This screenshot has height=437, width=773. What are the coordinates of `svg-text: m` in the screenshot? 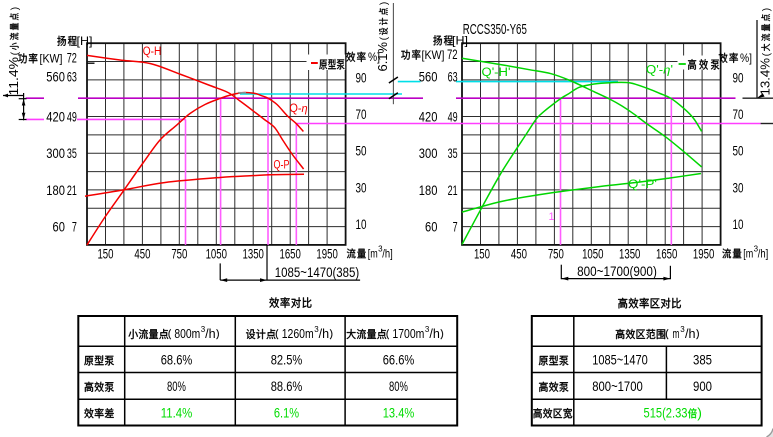 It's located at (676, 334).